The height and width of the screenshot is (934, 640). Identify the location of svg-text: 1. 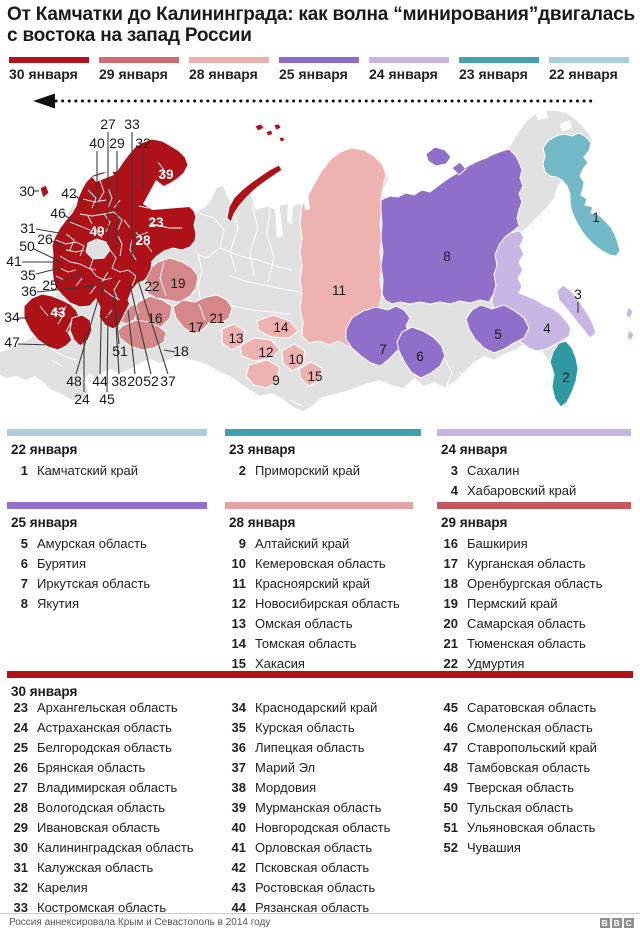
(596, 217).